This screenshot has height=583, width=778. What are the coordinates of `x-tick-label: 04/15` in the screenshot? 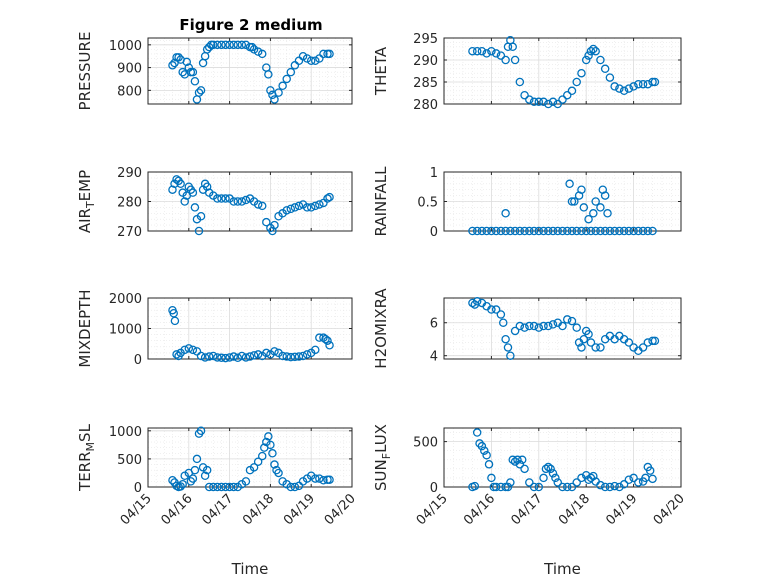 It's located at (432, 509).